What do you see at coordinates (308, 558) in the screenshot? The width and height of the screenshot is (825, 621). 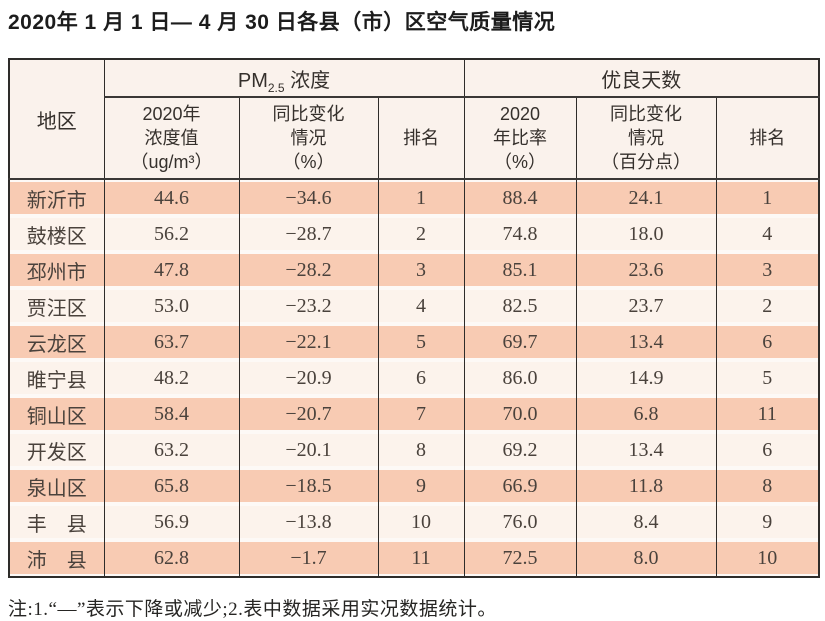 I see `cell-pm-change: −1.7` at bounding box center [308, 558].